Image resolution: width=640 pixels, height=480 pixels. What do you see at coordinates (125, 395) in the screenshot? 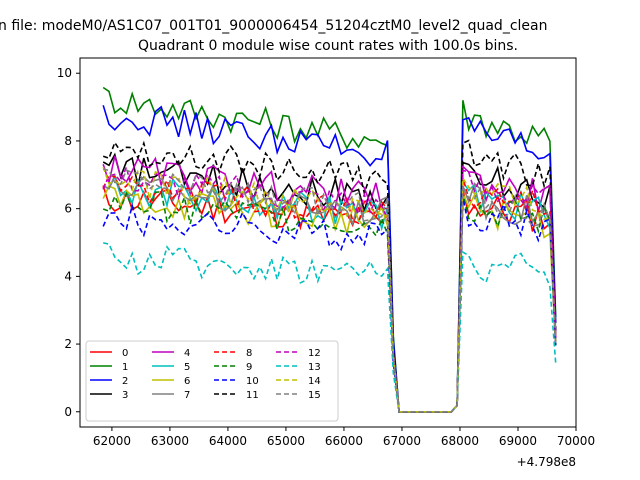
I see `legend-label-3: 3` at bounding box center [125, 395].